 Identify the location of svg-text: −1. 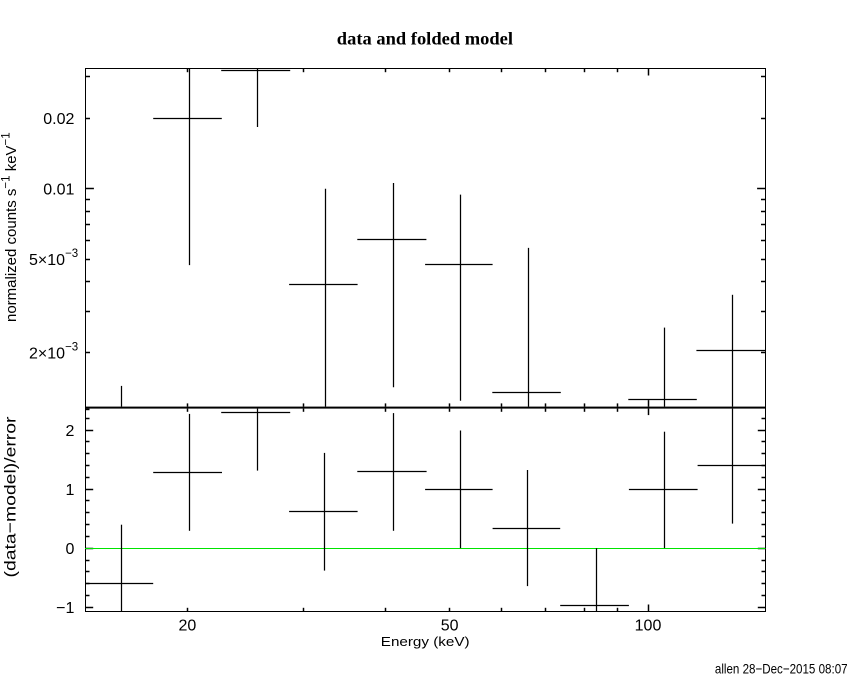
(65, 608).